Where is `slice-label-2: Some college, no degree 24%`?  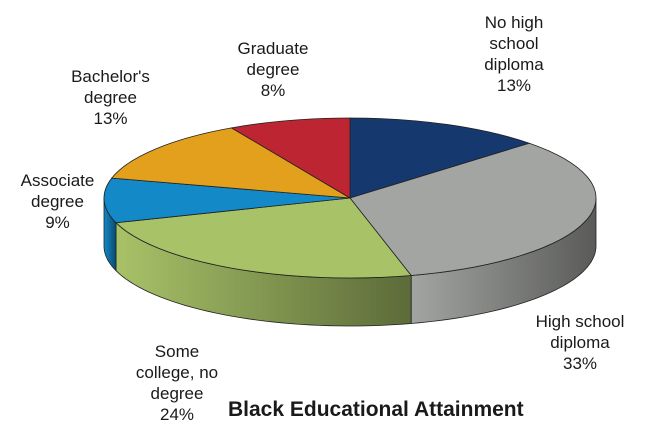
slice-label-2: Some college, no degree 24% is located at coordinates (177, 383).